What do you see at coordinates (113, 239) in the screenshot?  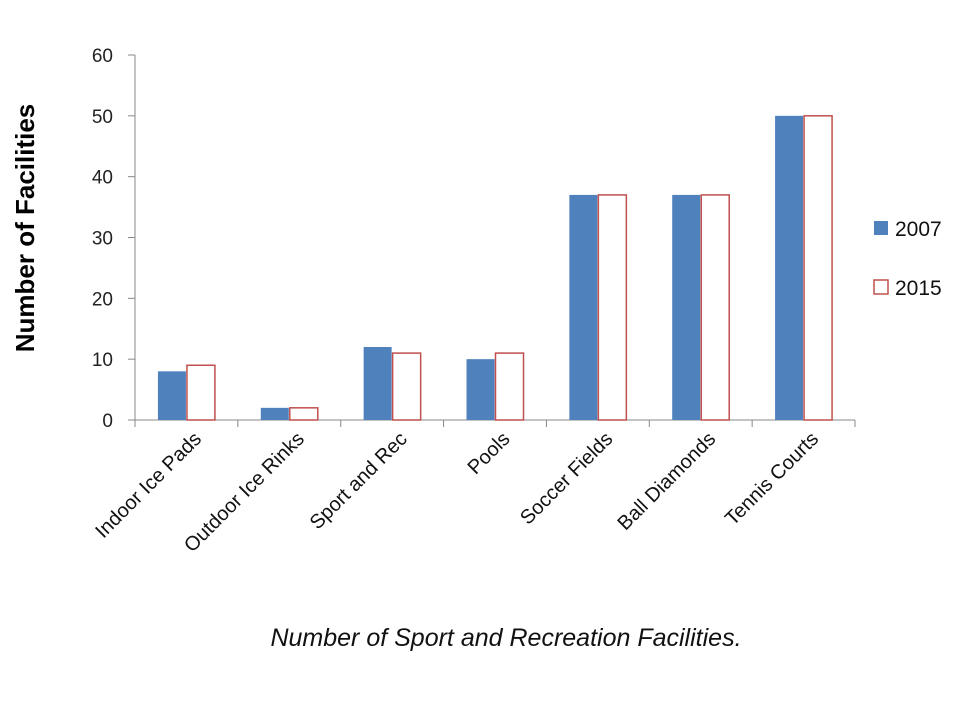 I see `y-ticks: 0 10 20 30 40 50 60` at bounding box center [113, 239].